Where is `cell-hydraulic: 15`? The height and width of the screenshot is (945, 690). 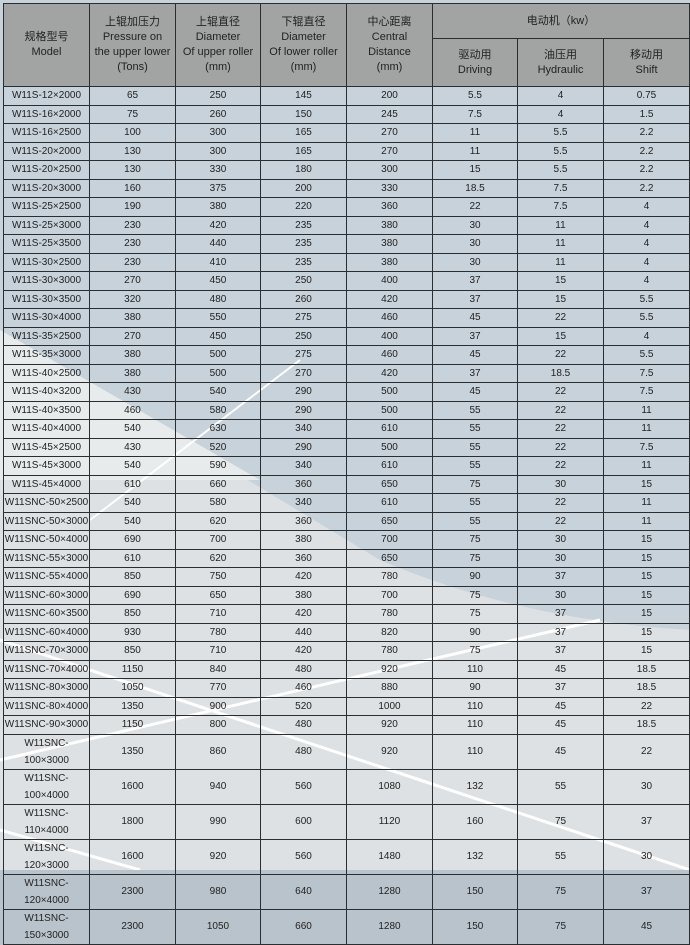 cell-hydraulic: 15 is located at coordinates (560, 281).